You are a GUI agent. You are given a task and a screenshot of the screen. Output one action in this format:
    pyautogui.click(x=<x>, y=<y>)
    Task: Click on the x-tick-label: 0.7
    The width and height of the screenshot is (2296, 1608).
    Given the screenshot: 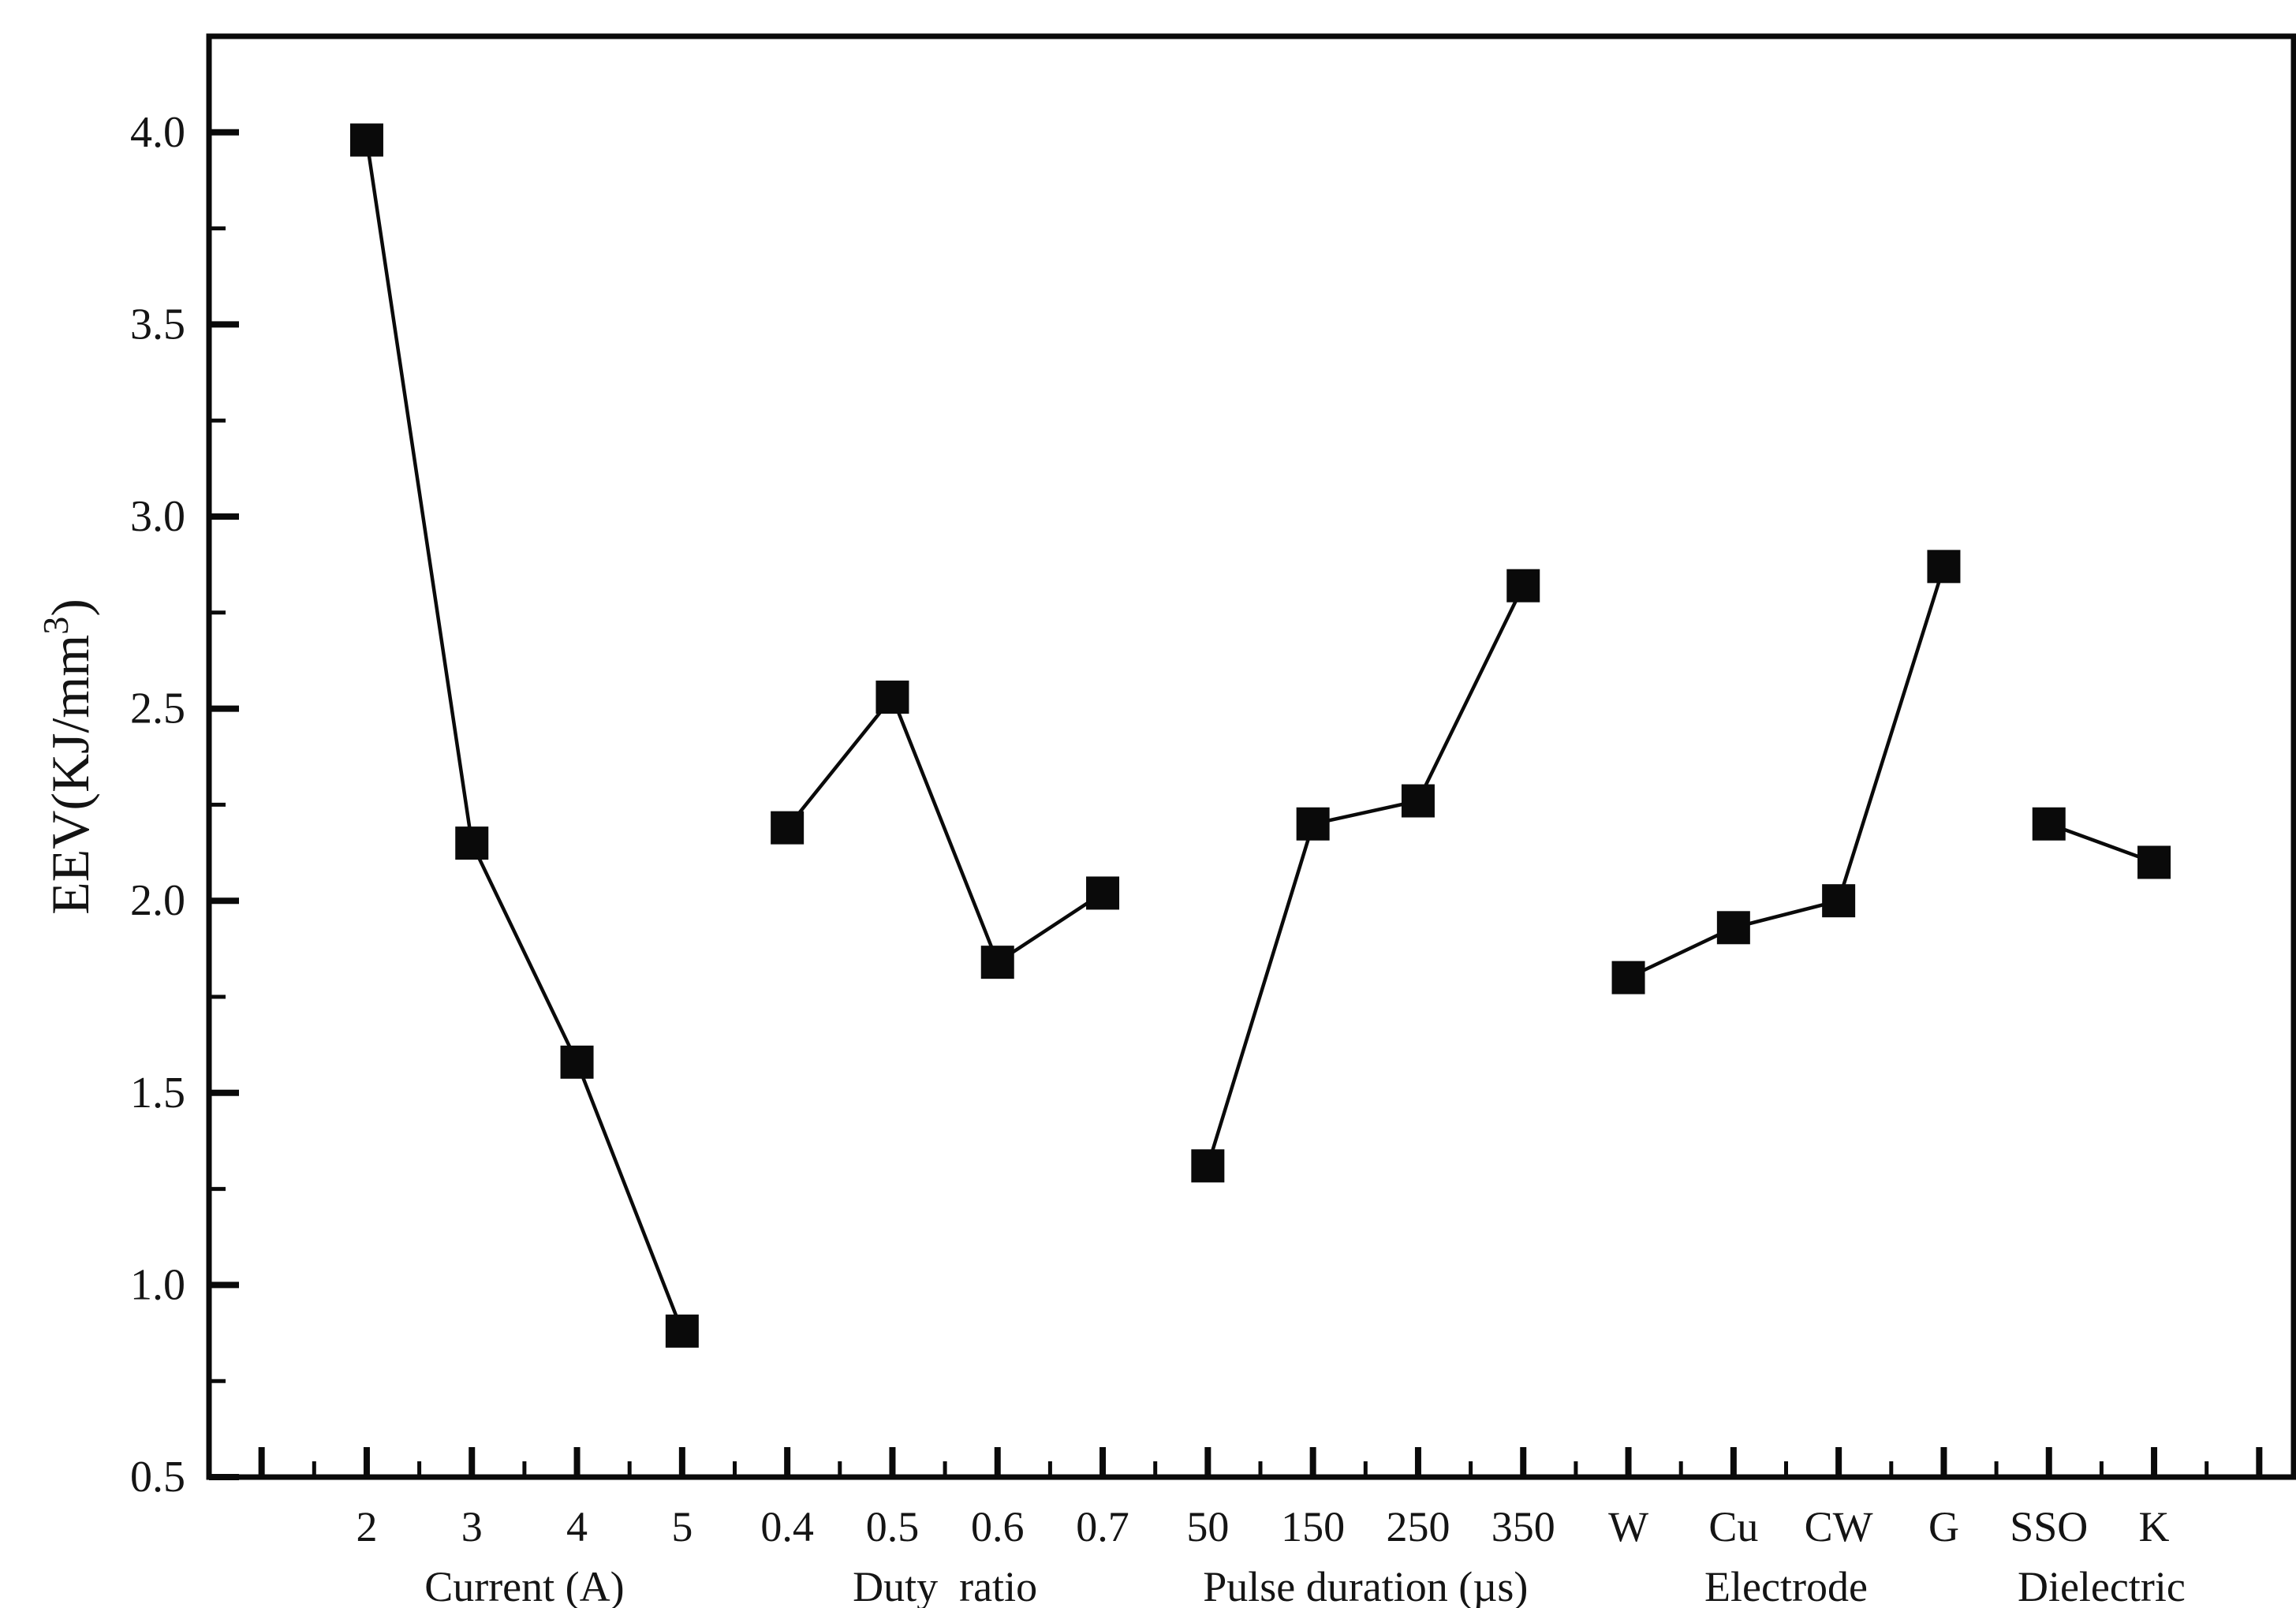 What is the action you would take?
    pyautogui.click(x=1102, y=1527)
    